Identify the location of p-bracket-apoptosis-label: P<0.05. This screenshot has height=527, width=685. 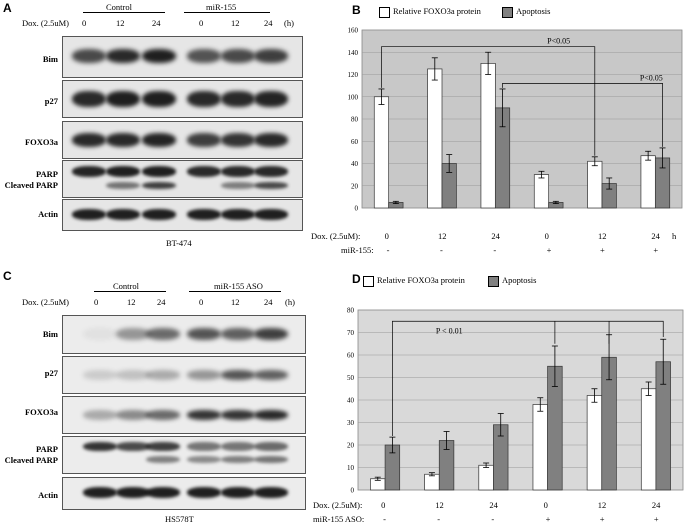
(651, 77).